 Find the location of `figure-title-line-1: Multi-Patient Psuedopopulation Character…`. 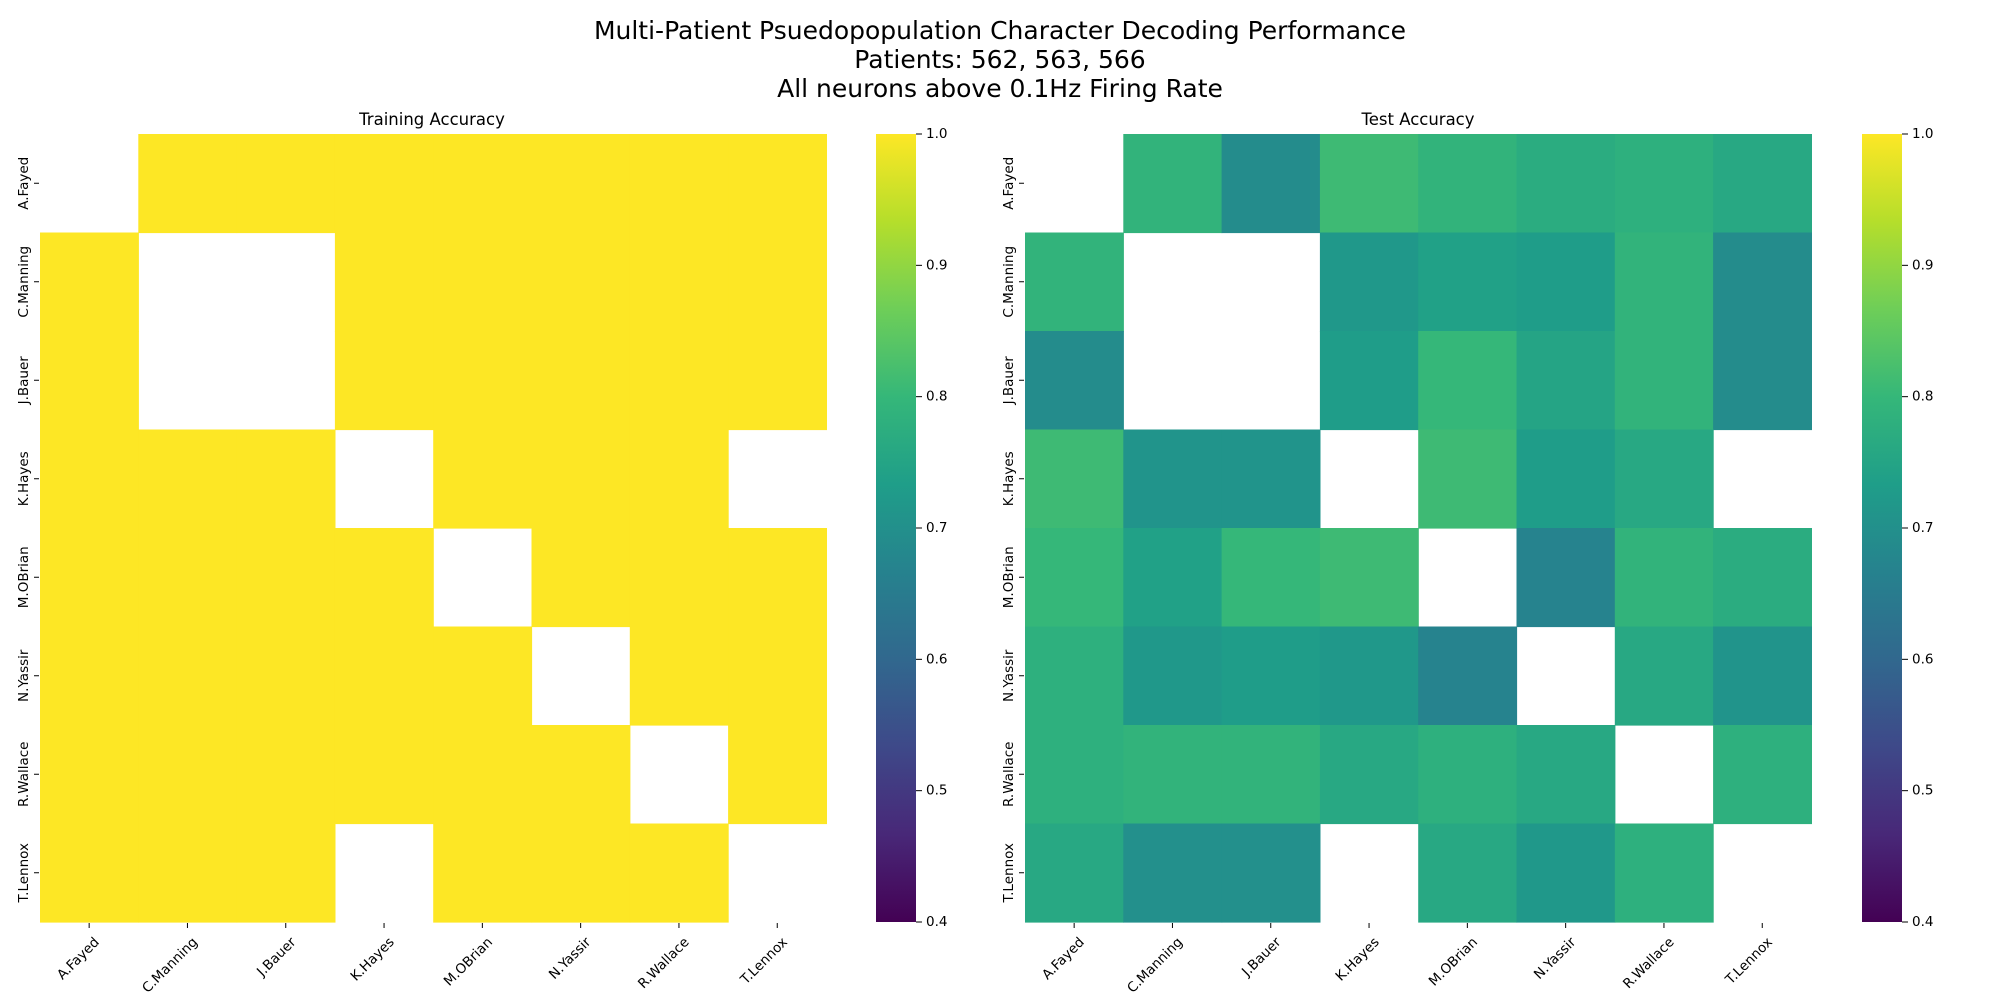

figure-title-line-1: Multi-Patient Psuedopopulation Character… is located at coordinates (1000, 30).